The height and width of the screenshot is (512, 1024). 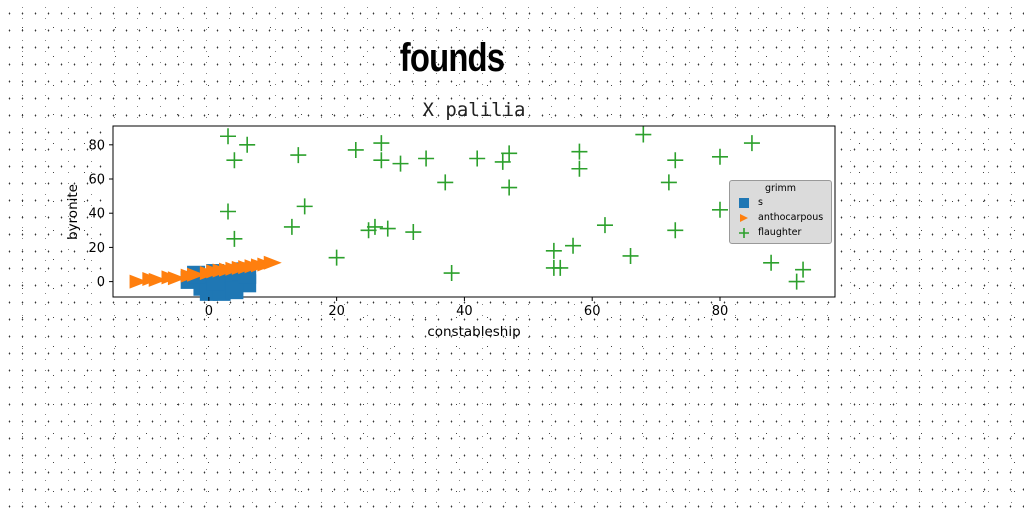 What do you see at coordinates (744, 203) in the screenshot?
I see `square-marker-icon` at bounding box center [744, 203].